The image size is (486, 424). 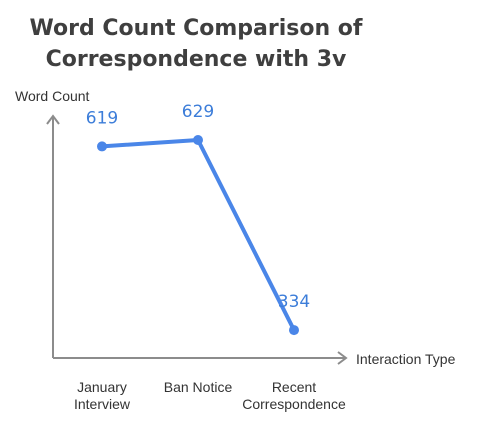 I want to click on data-label: 619, so click(x=102, y=118).